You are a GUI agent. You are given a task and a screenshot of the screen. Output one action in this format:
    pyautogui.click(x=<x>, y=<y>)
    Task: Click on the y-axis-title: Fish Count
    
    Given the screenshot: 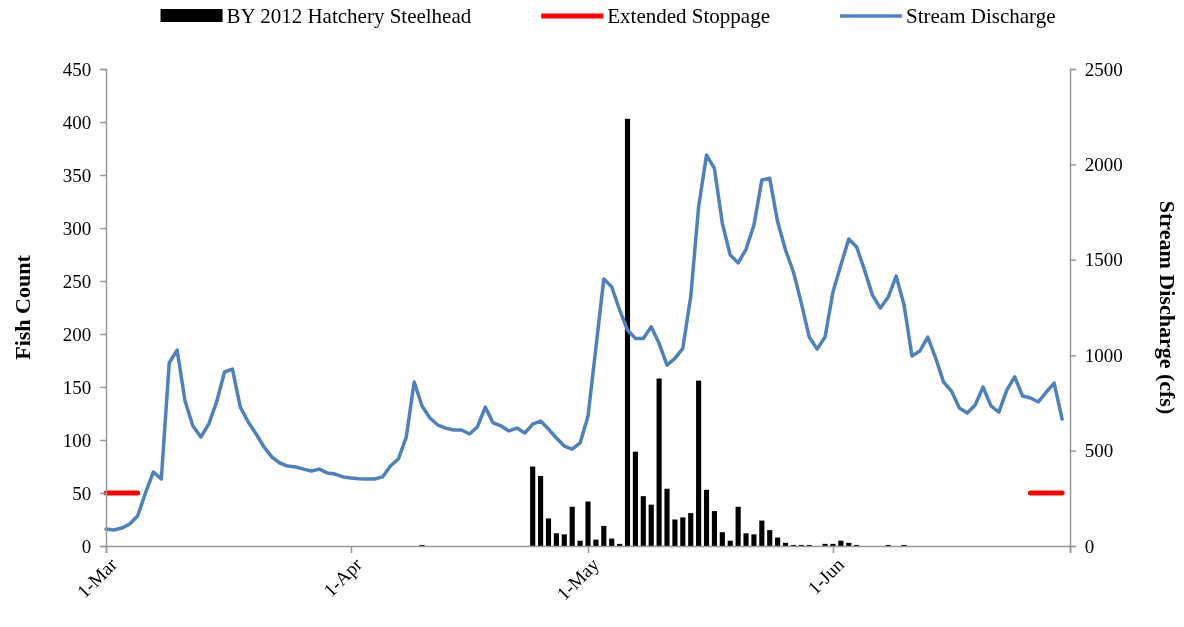 What is the action you would take?
    pyautogui.click(x=22, y=307)
    